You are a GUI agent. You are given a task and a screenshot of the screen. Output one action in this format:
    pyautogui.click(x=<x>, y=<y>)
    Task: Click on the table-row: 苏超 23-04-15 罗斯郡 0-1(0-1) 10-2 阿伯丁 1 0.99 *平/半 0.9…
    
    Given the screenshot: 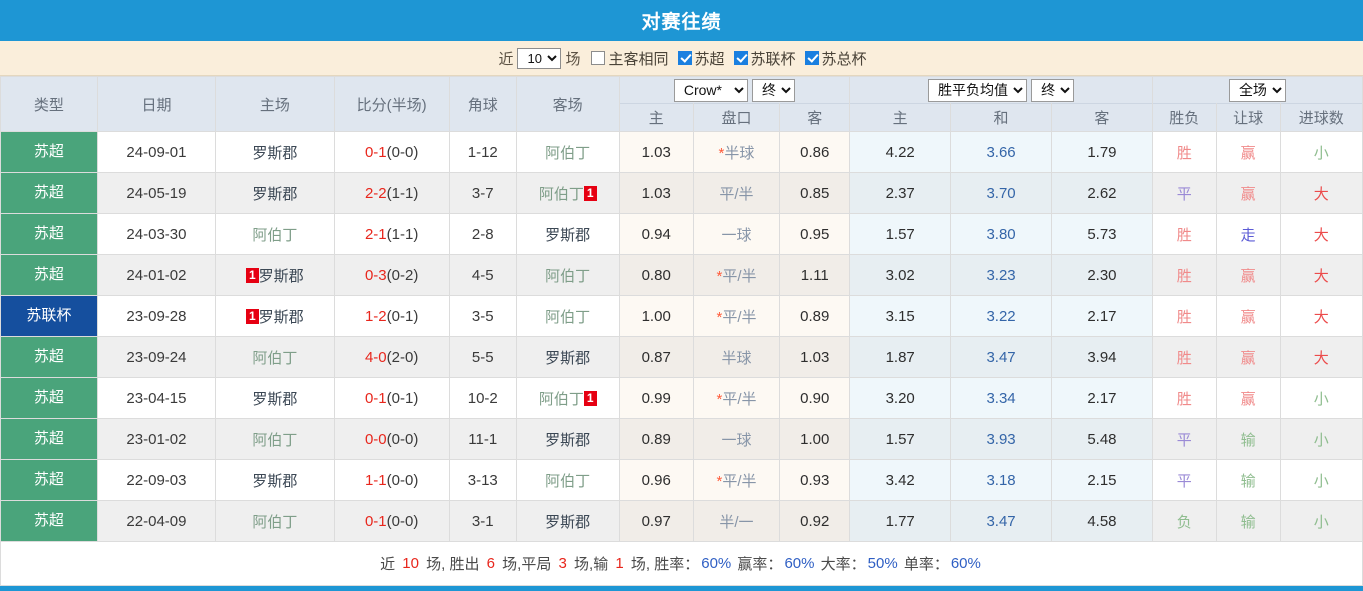 What is the action you would take?
    pyautogui.click(x=681, y=398)
    